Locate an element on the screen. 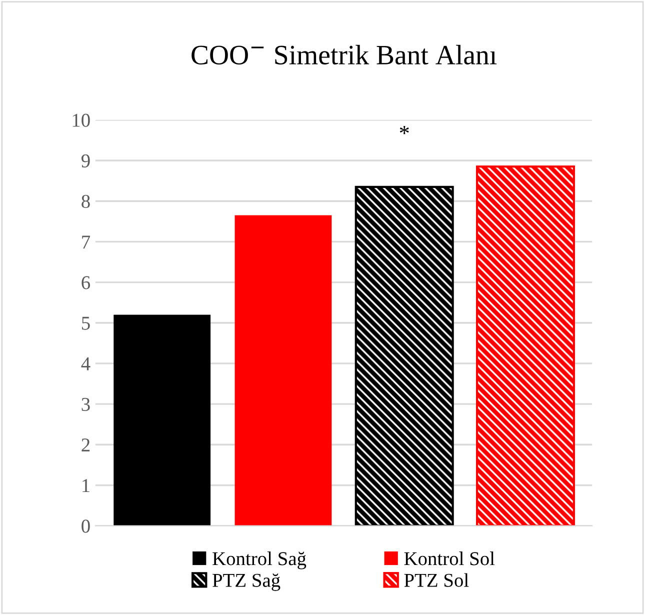  data-label: * is located at coordinates (404, 130).